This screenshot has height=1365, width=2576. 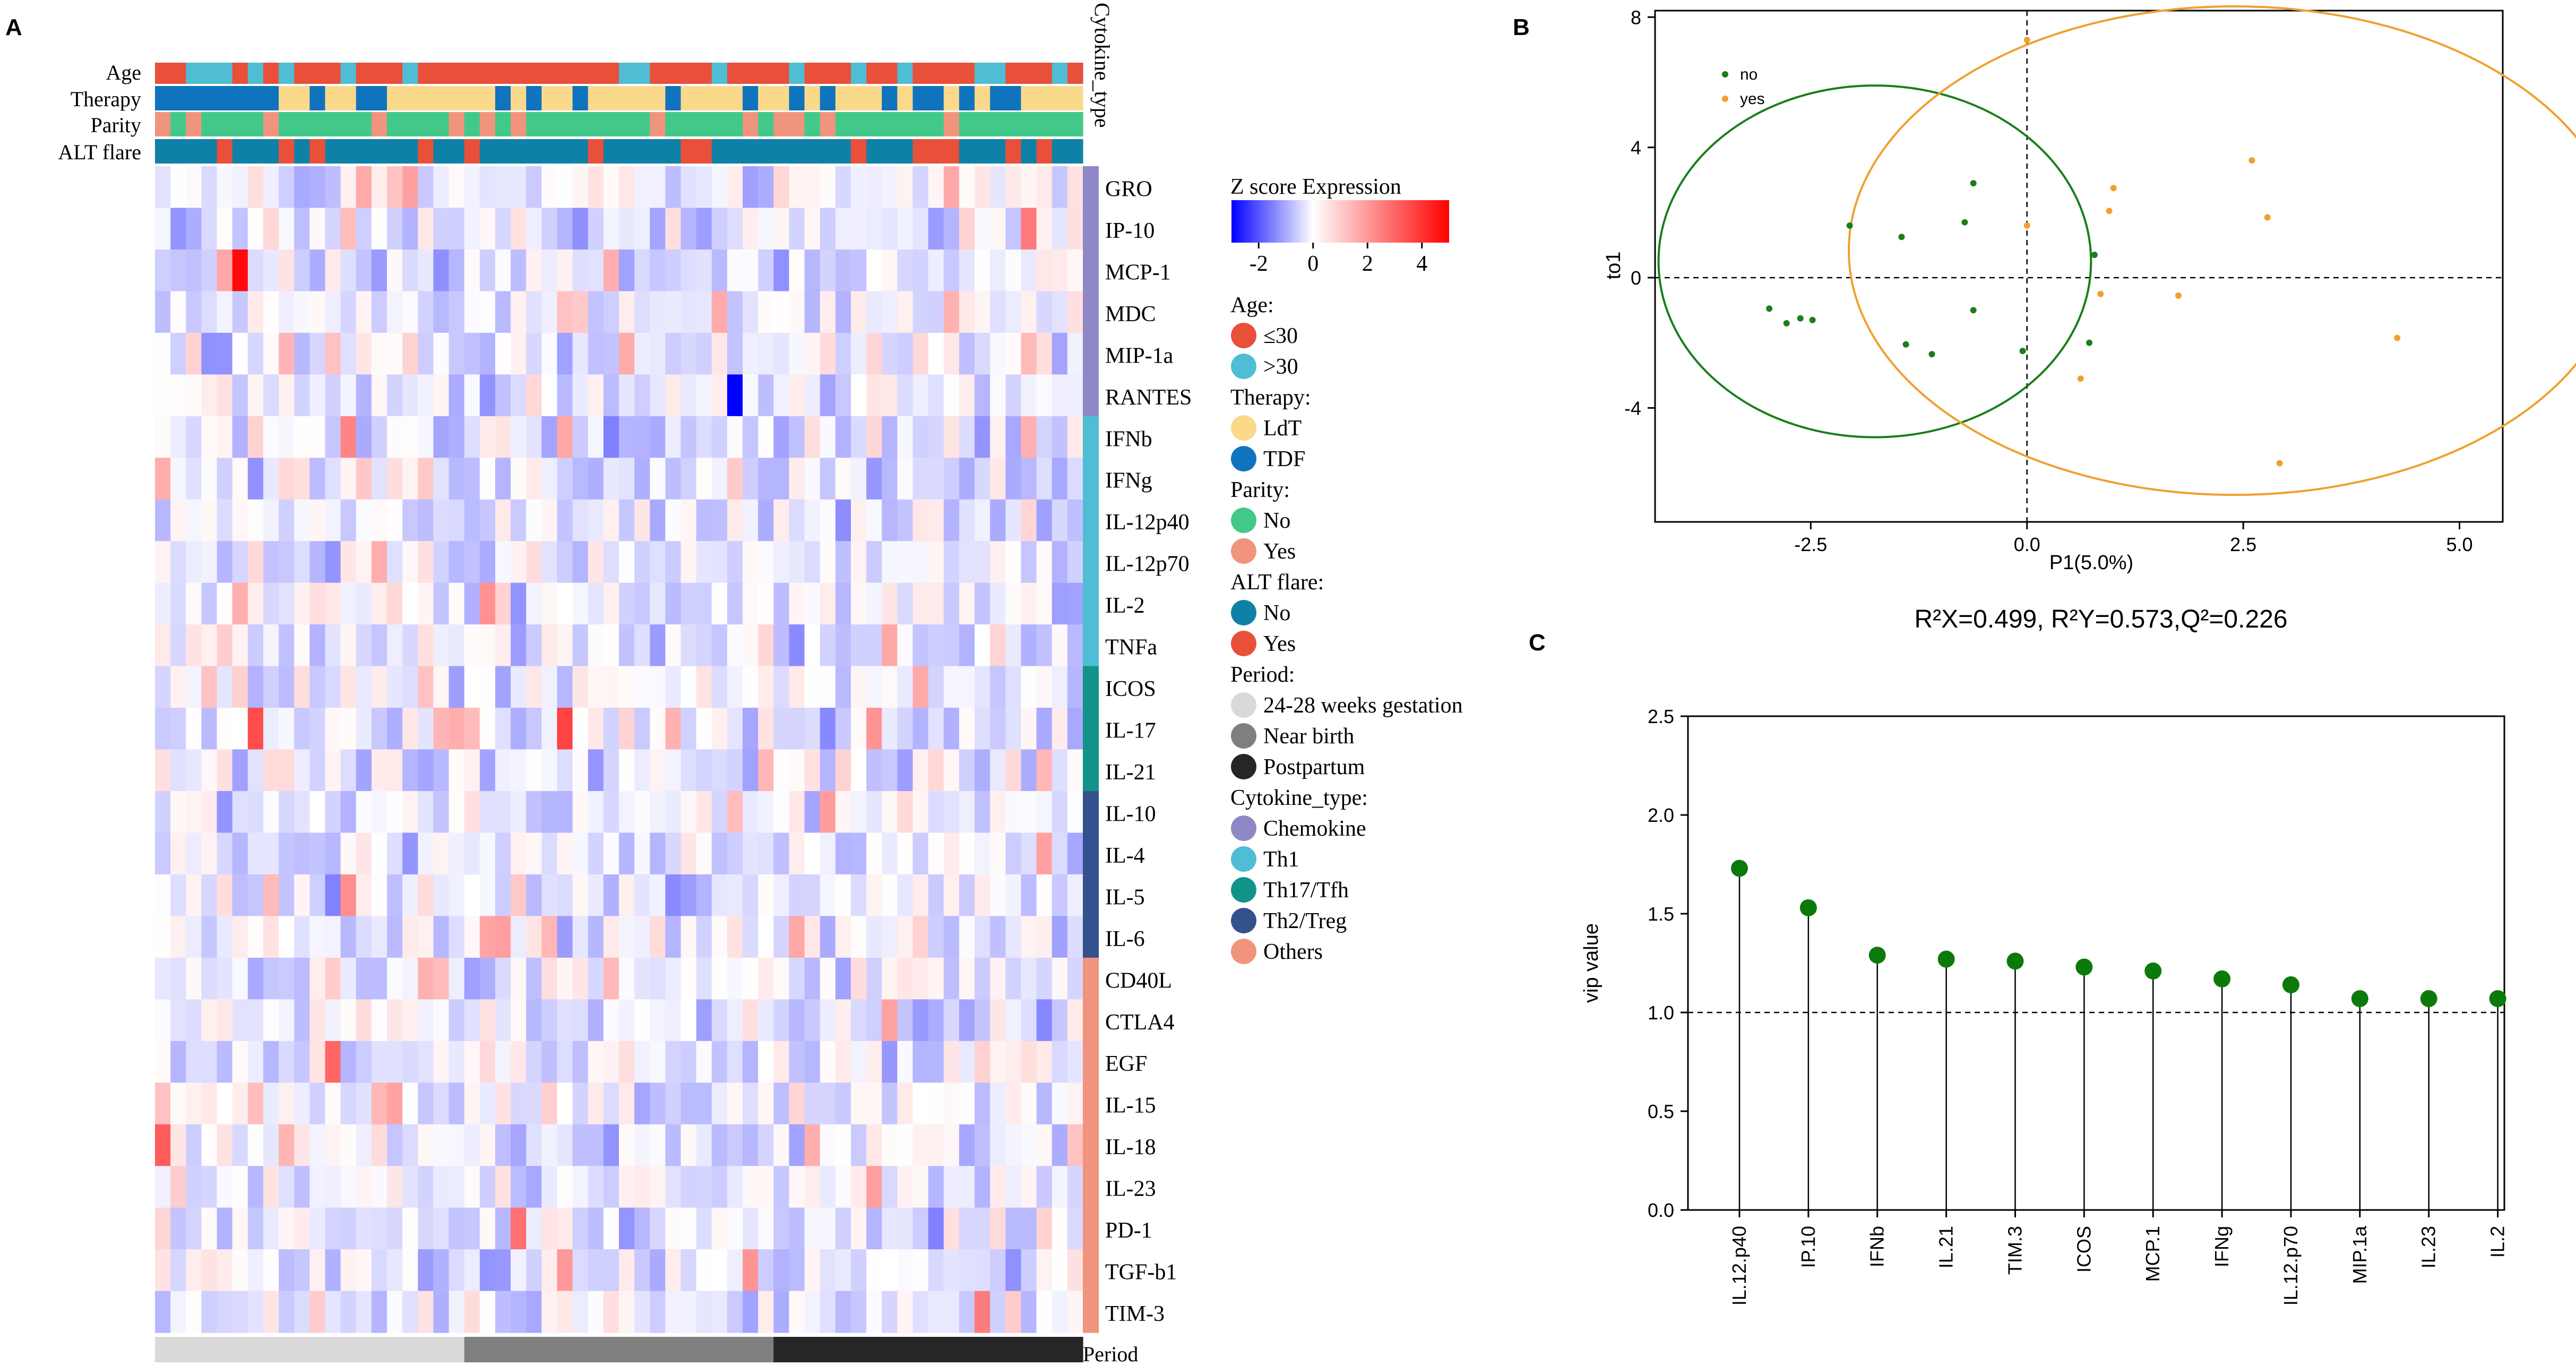 What do you see at coordinates (1740, 868) in the screenshot?
I see `lollipop-point-il-12-p40` at bounding box center [1740, 868].